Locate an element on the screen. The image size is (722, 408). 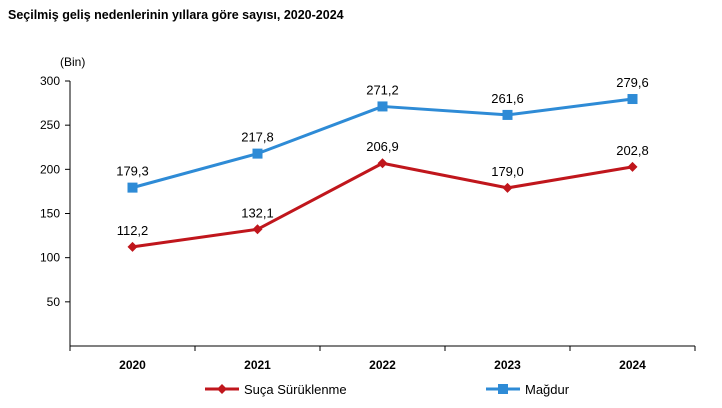
y-axis-unit-label: (Bin) is located at coordinates (72, 62).